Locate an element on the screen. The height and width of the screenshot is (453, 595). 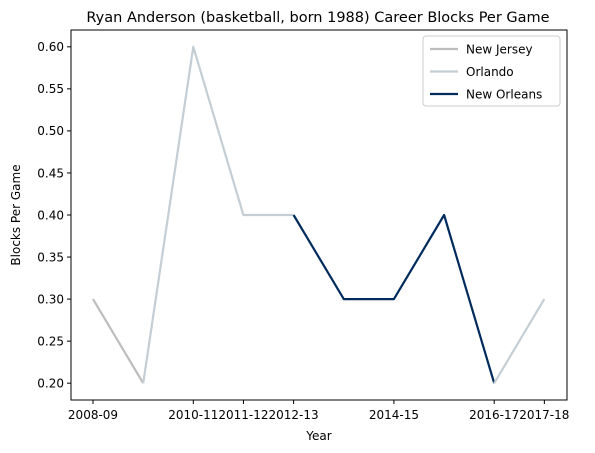
legend-label: New Jersey is located at coordinates (499, 50).